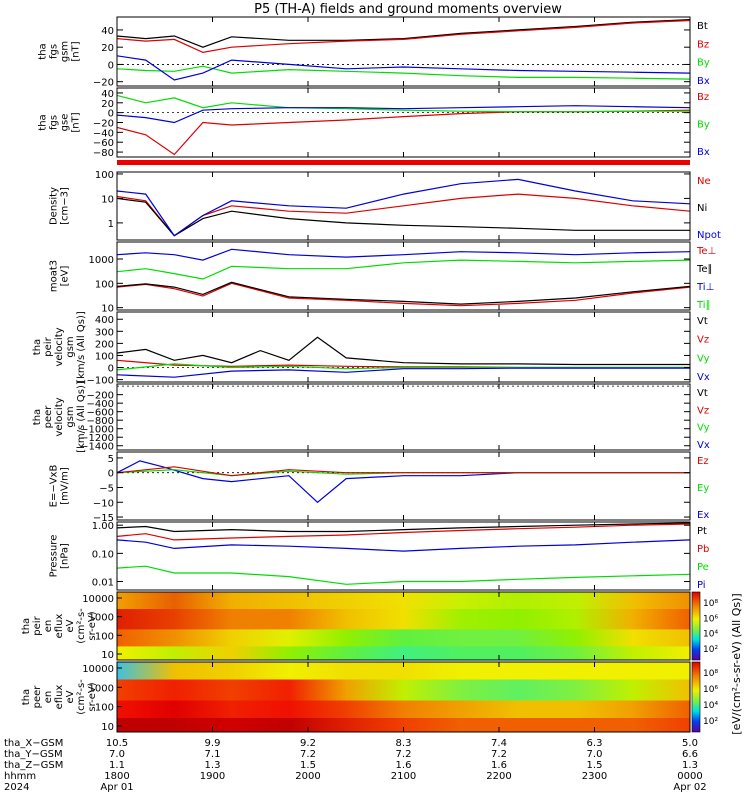 Image resolution: width=750 pixels, height=800 pixels. I want to click on axis-row-value: 7.2, so click(308, 754).